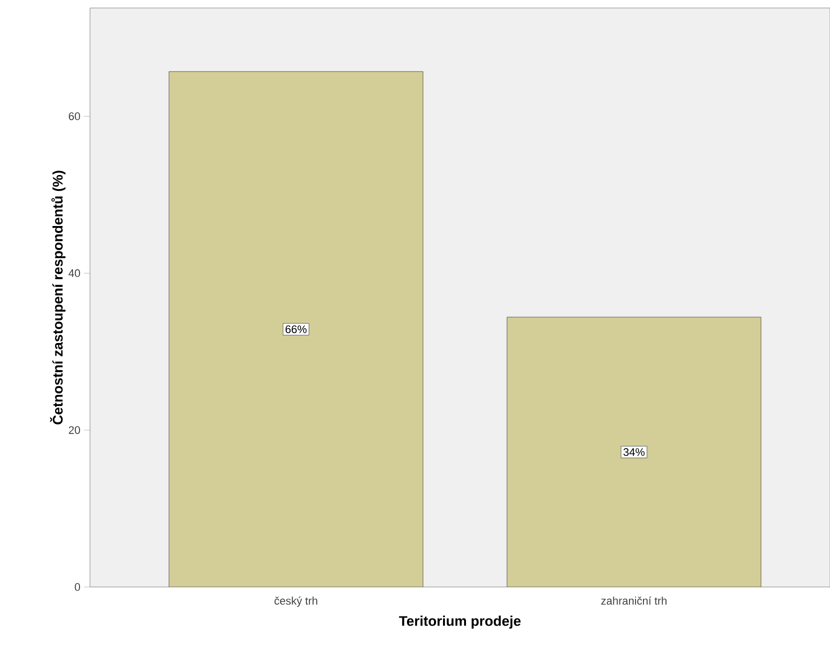  What do you see at coordinates (74, 116) in the screenshot?
I see `y-tick-label: 60` at bounding box center [74, 116].